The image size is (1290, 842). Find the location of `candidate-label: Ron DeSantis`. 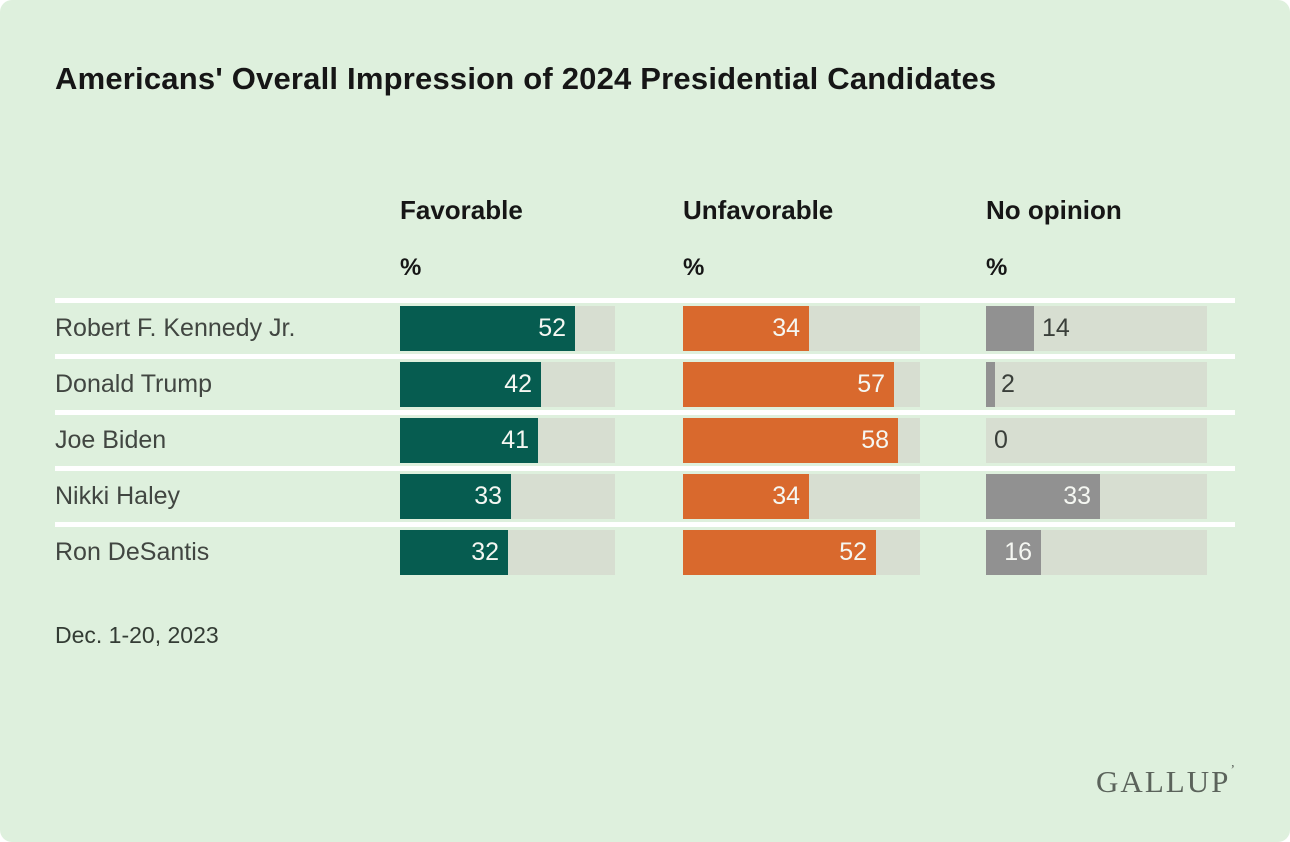

candidate-label: Ron DeSantis is located at coordinates (132, 552).